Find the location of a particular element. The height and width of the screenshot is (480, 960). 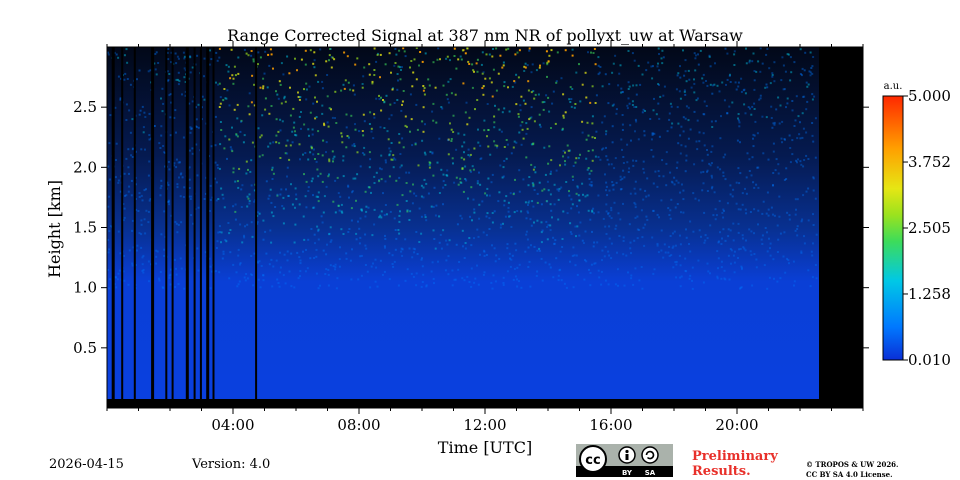

y-axis-label: Height [km] is located at coordinates (54, 229).